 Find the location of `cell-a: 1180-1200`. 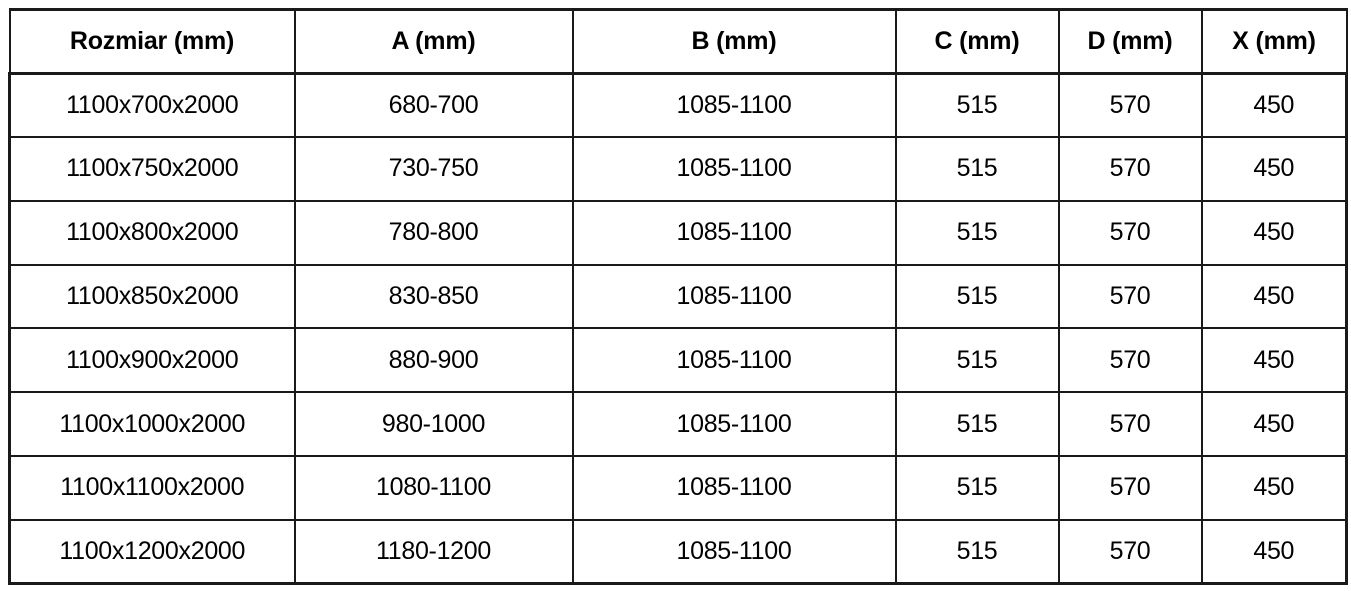

cell-a: 1180-1200 is located at coordinates (433, 552).